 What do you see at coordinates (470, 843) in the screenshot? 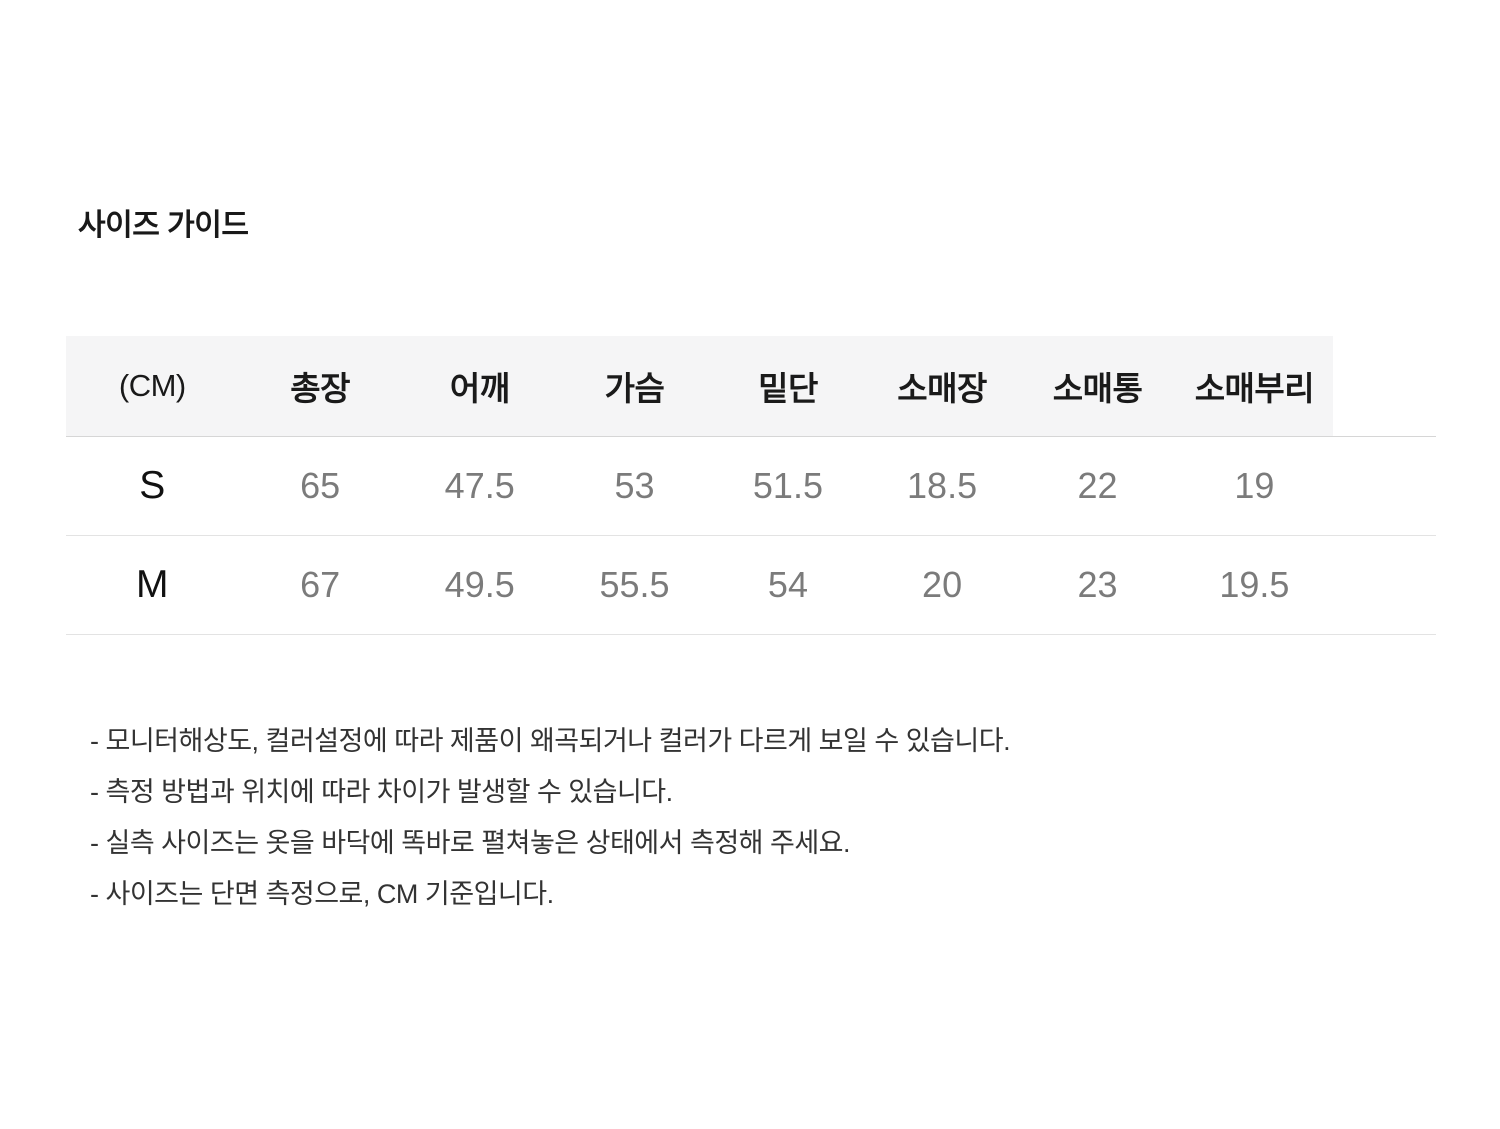
I see `note-line-flat-measure: - 실측 사이즈는 옷을 바닥에 똑바로 펼쳐놓은 상태에서 측정해 주세요.` at bounding box center [470, 843].